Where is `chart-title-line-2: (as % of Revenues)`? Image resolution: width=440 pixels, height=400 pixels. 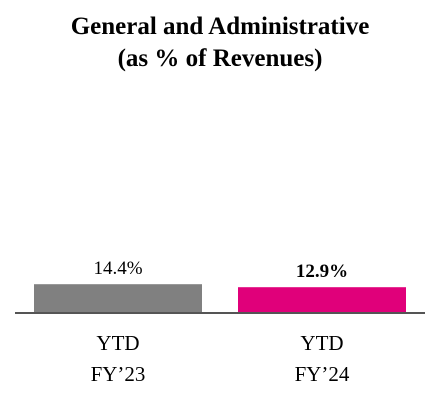
chart-title-line-2: (as % of Revenues) is located at coordinates (220, 58).